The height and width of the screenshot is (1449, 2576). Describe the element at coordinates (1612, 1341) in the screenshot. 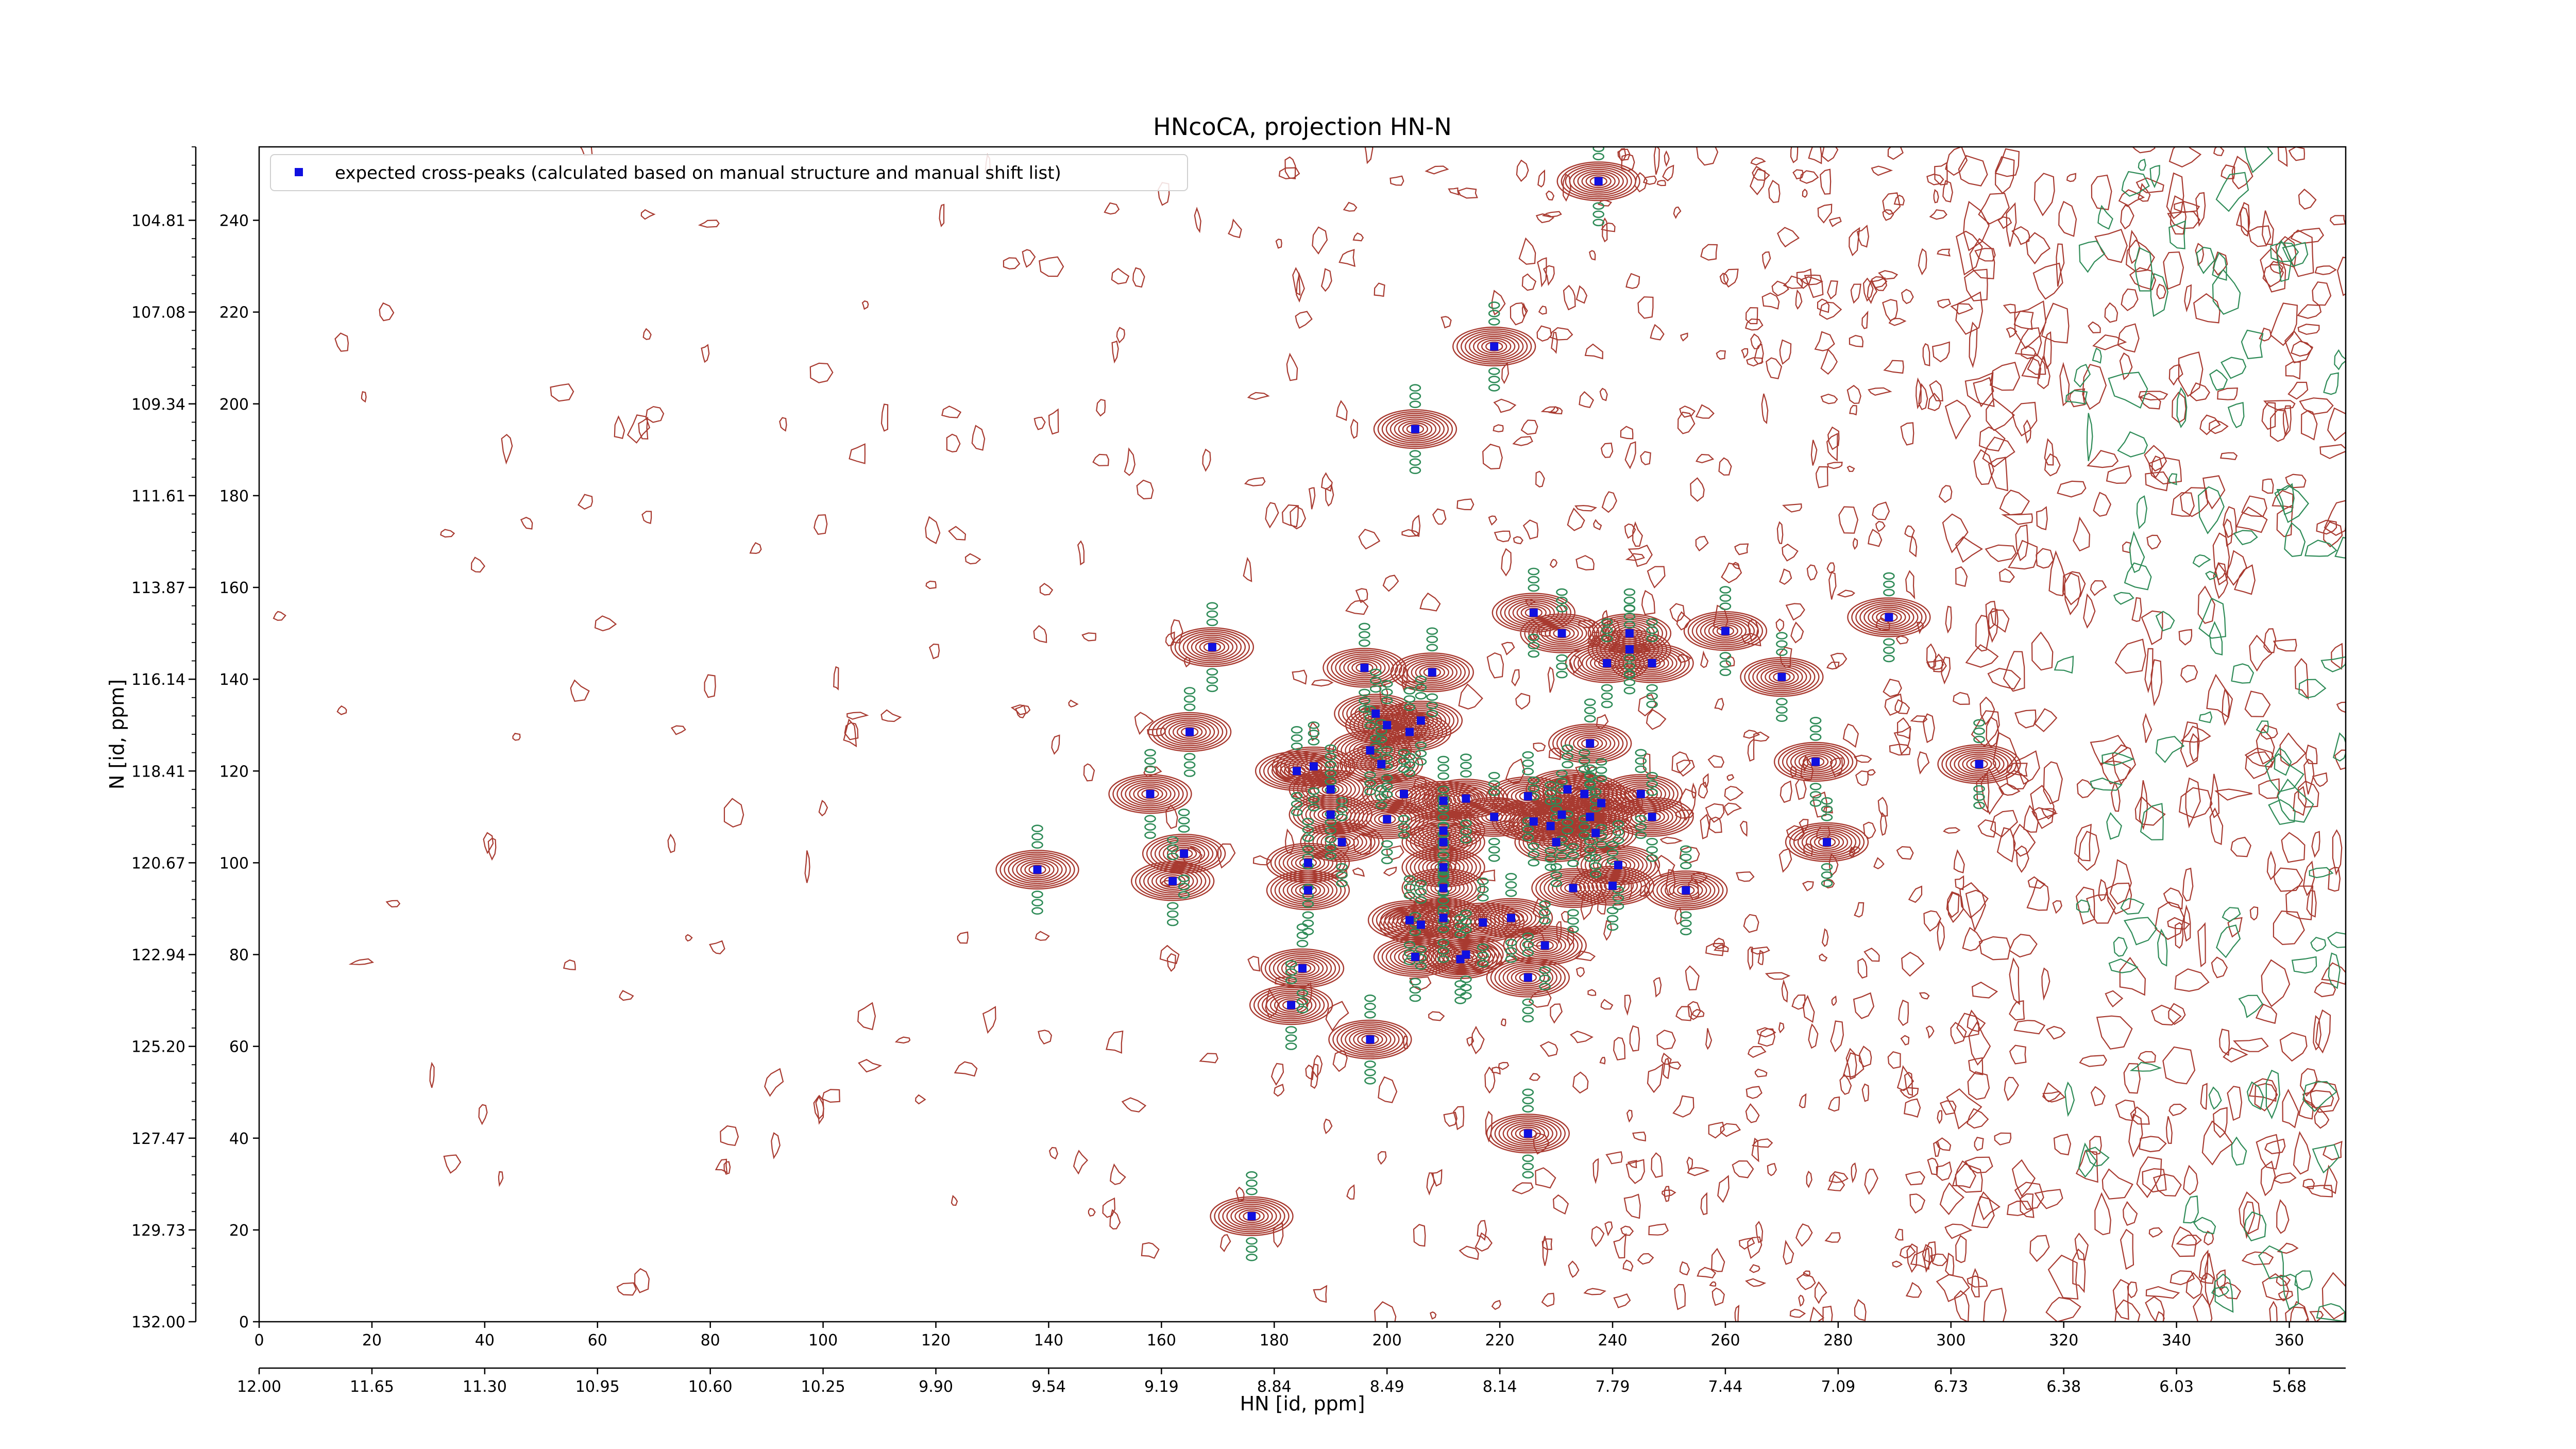

I see `x-tick-label-12: 240` at that location.